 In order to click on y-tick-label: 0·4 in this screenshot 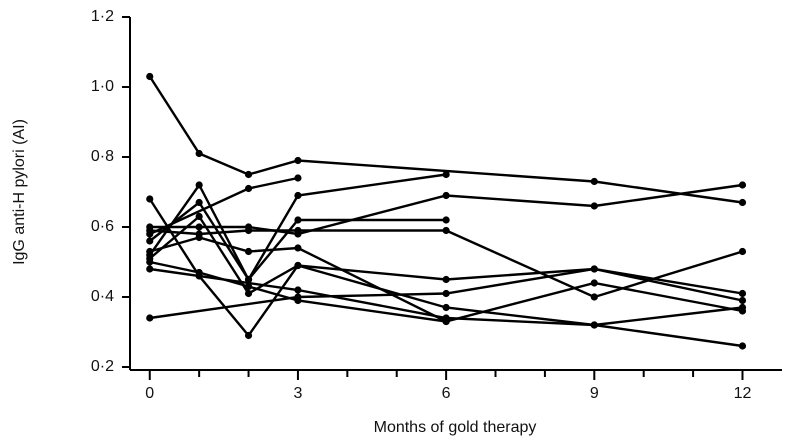, I will do `click(102, 296)`.